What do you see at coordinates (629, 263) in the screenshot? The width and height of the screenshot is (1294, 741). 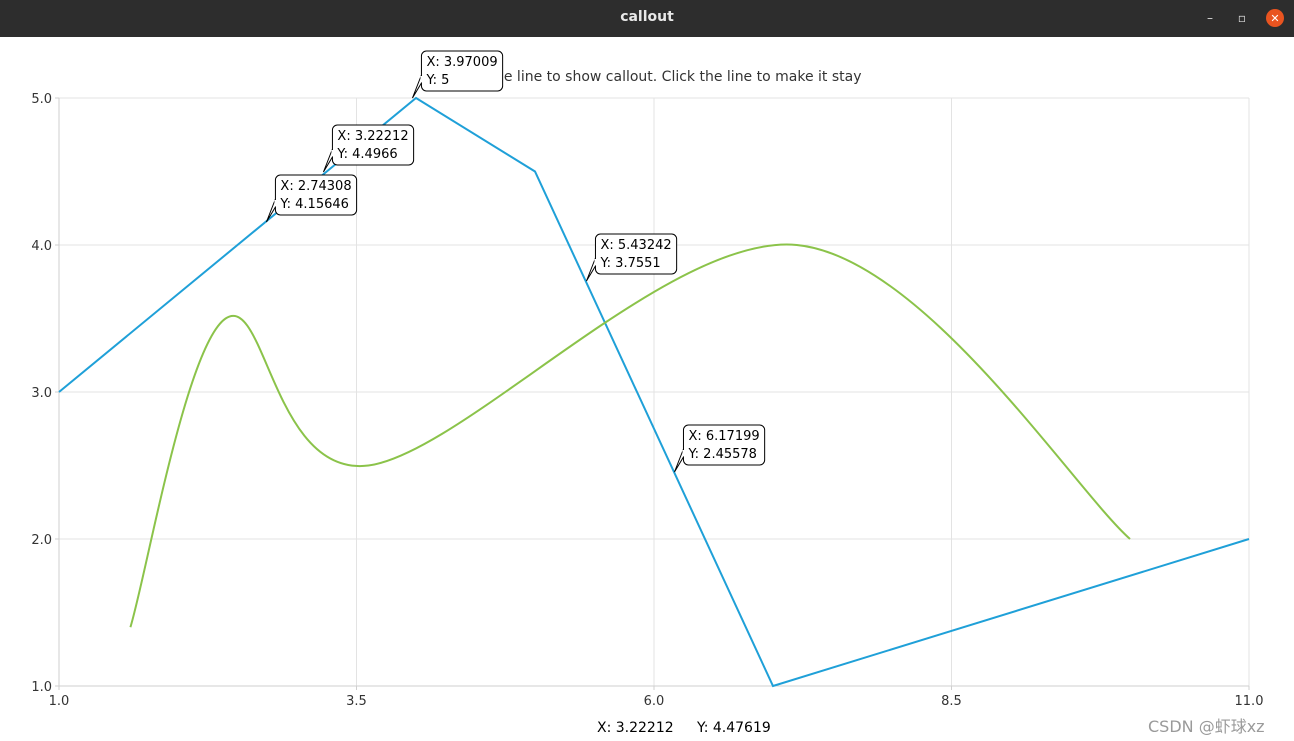 I see `callout-y-label: Y: 3.7551` at bounding box center [629, 263].